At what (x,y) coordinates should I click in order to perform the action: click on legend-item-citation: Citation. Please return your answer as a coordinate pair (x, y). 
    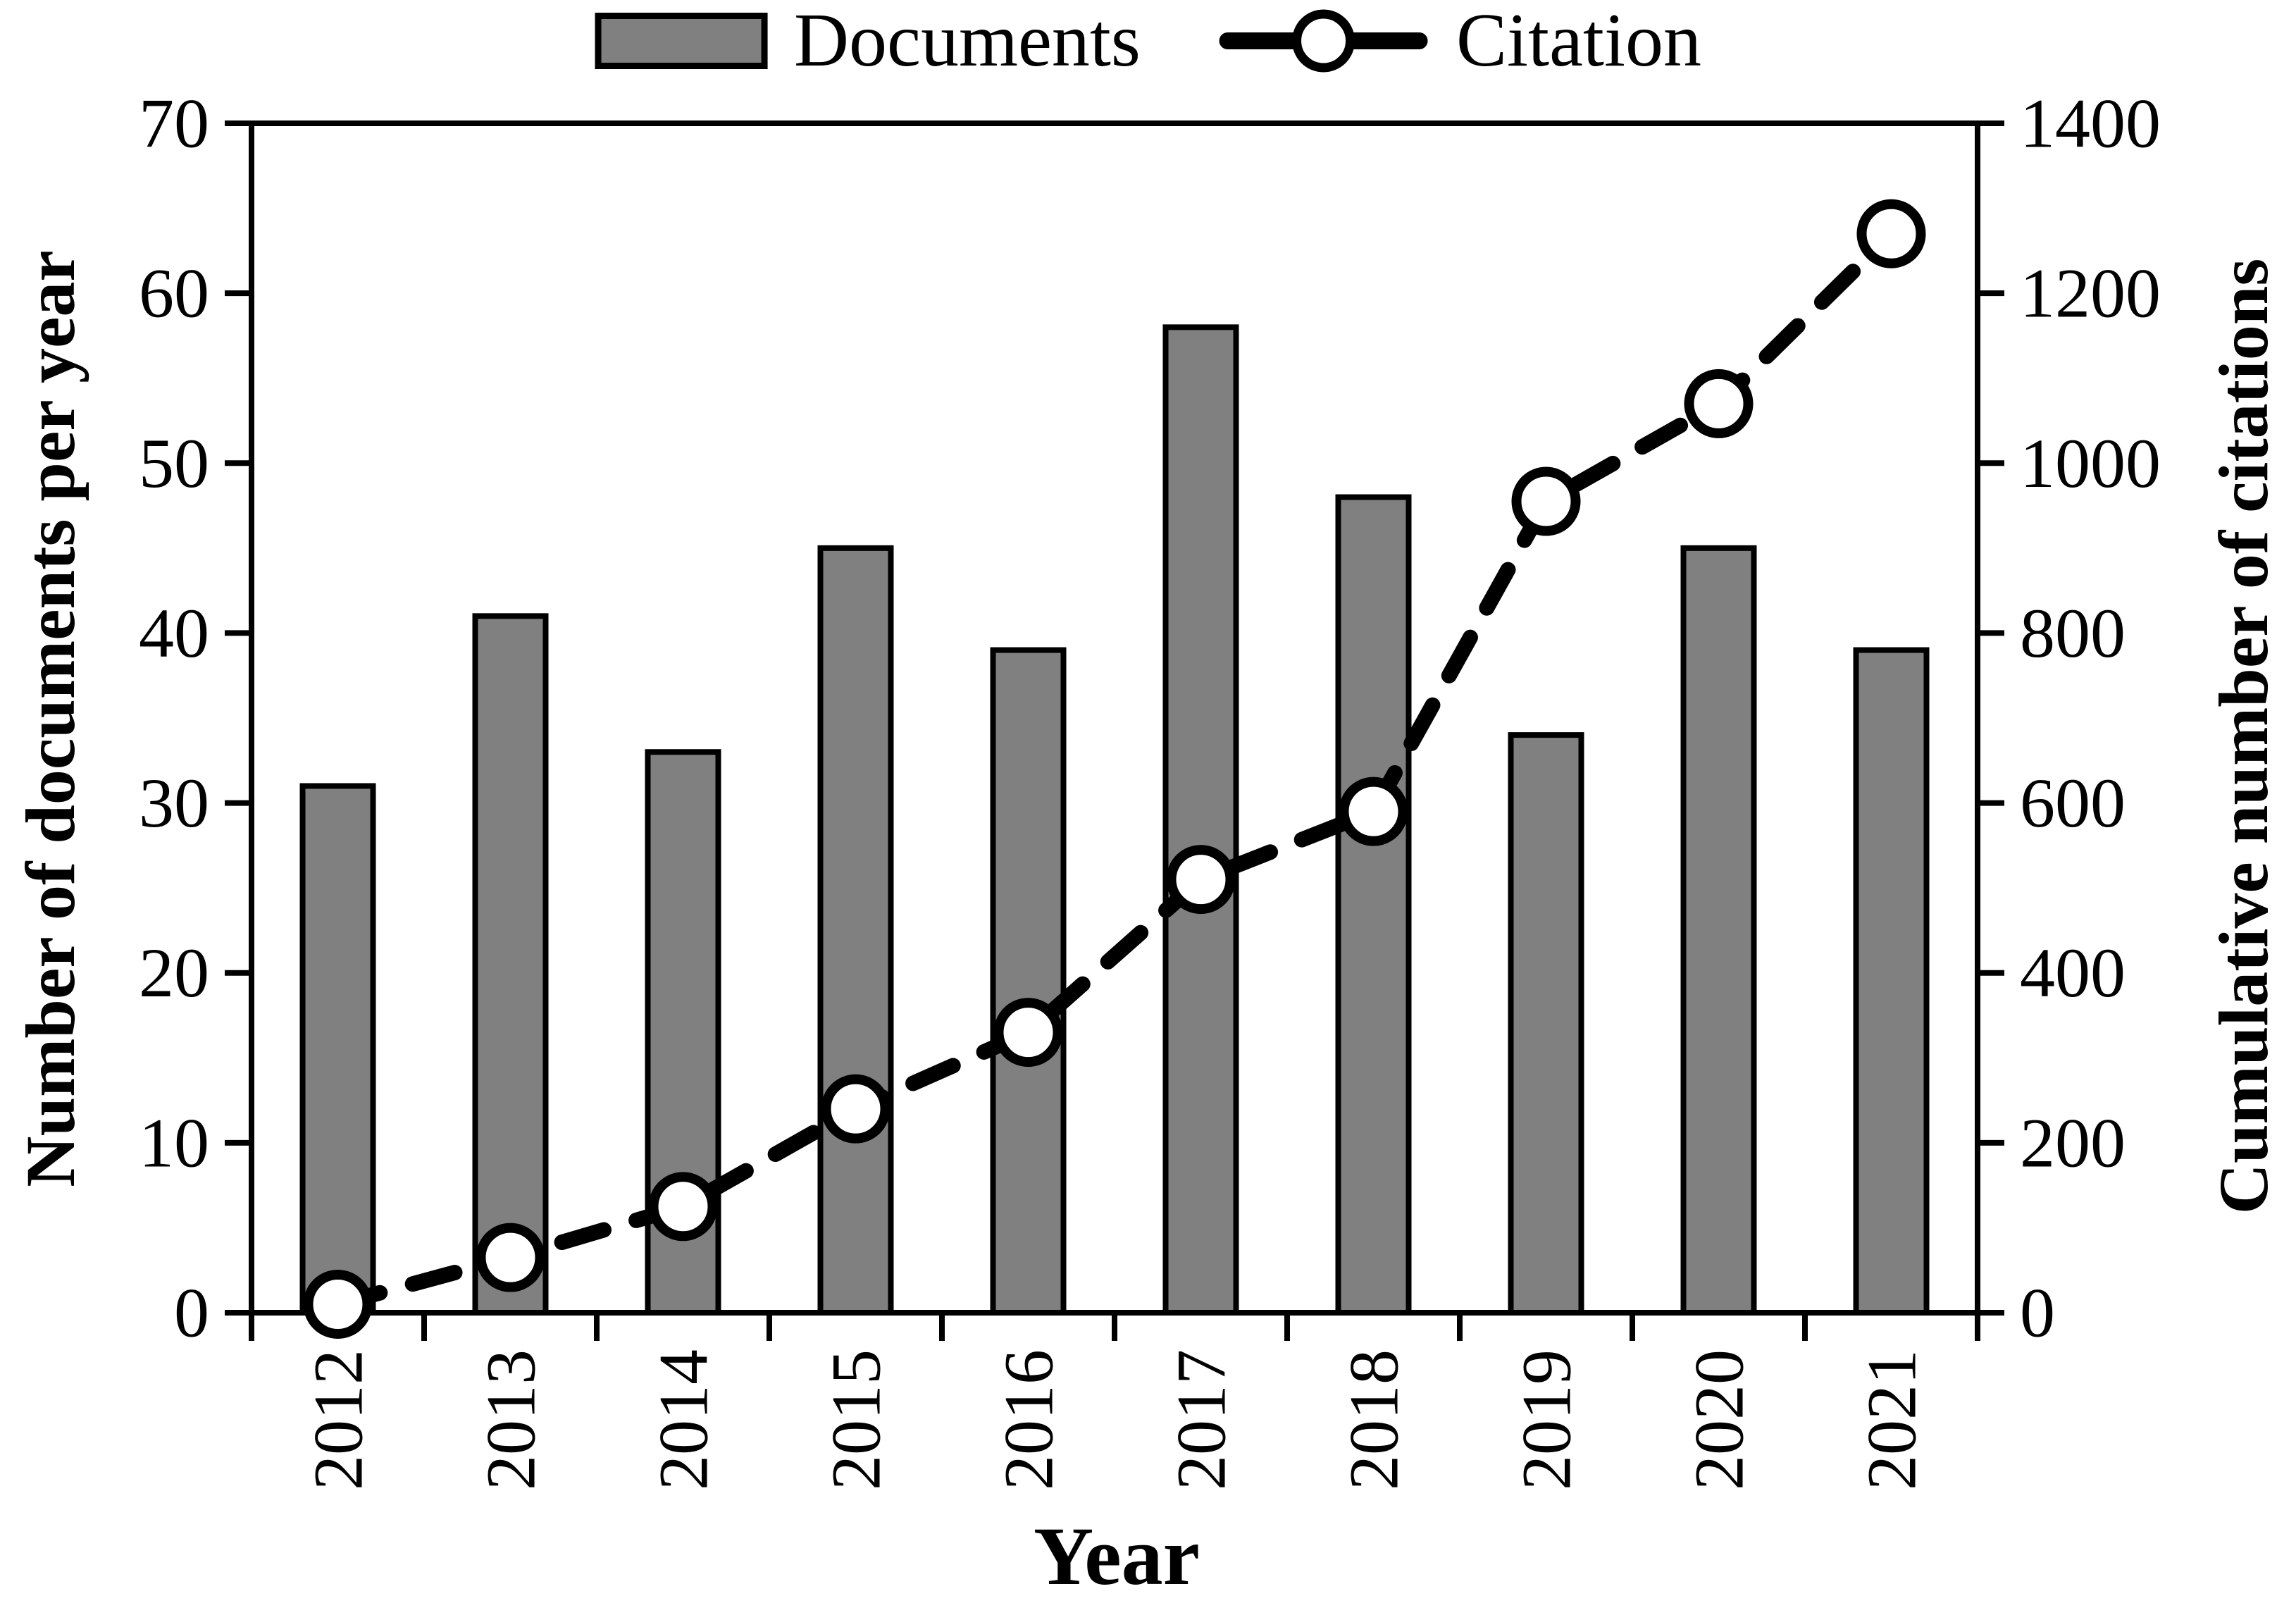
    Looking at the image, I should click on (1459, 41).